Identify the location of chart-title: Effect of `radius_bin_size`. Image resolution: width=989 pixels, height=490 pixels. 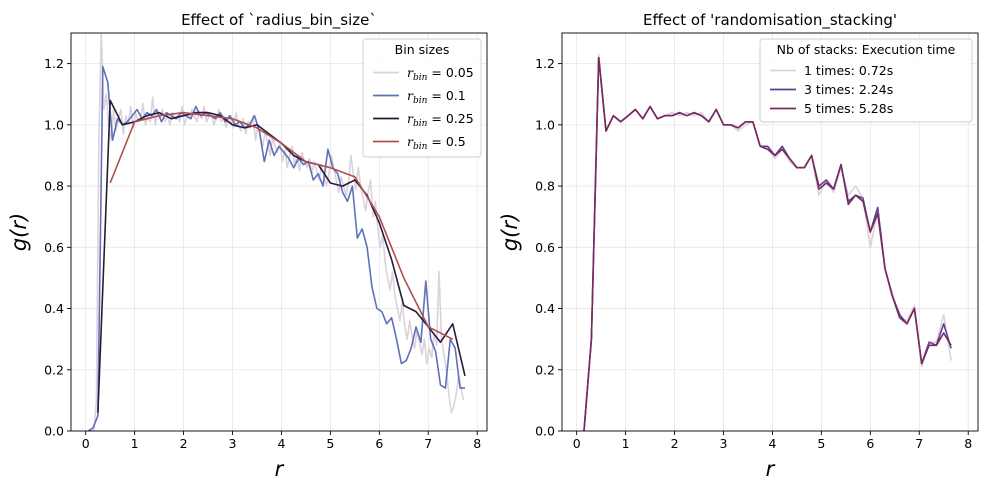
(279, 20).